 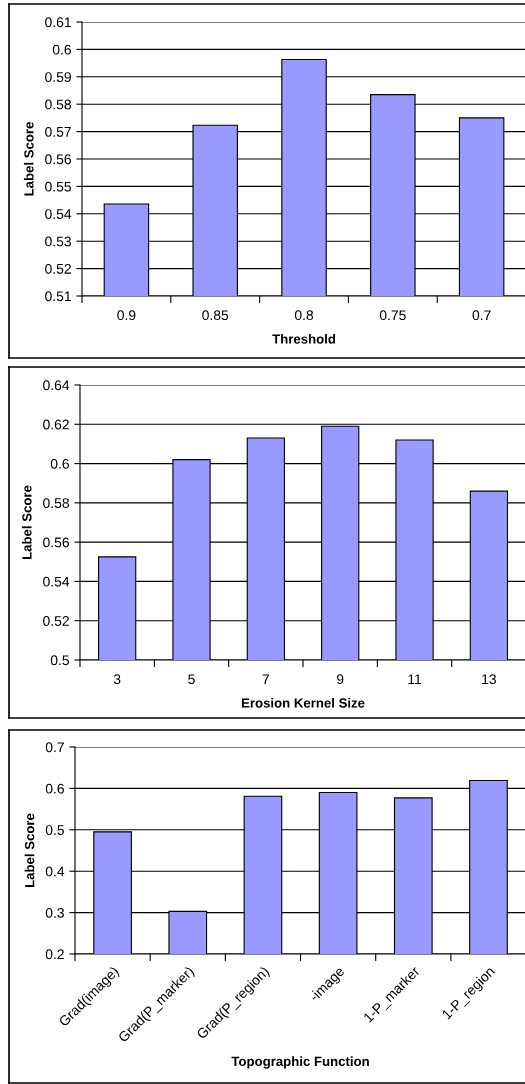 What do you see at coordinates (481, 315) in the screenshot?
I see `x-tick-label: 0.7` at bounding box center [481, 315].